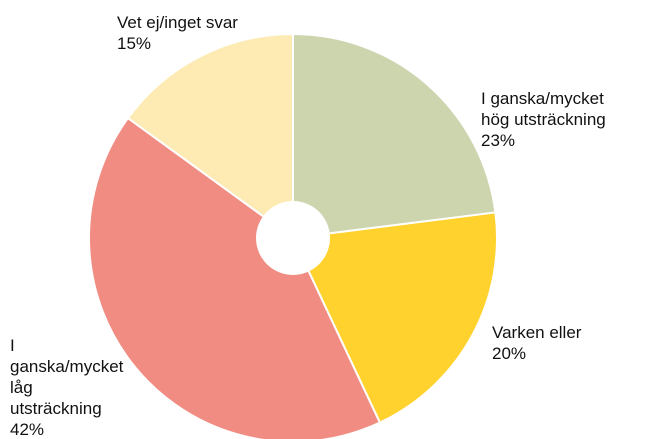  I want to click on slice-label: Varken eller 20%, so click(567, 343).